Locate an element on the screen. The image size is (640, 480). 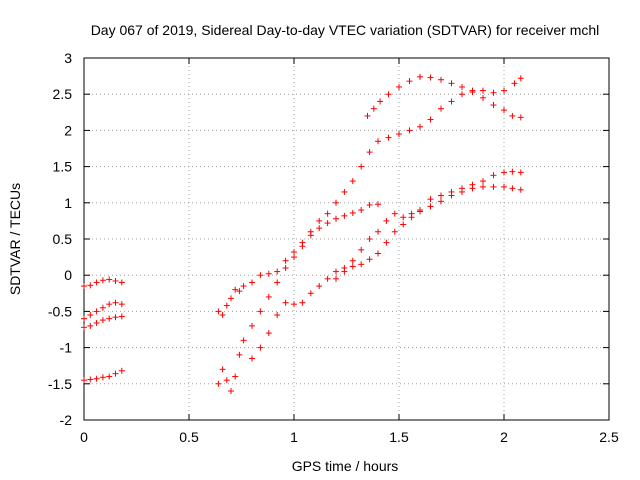
x-tick-label: 2.5 is located at coordinates (609, 437).